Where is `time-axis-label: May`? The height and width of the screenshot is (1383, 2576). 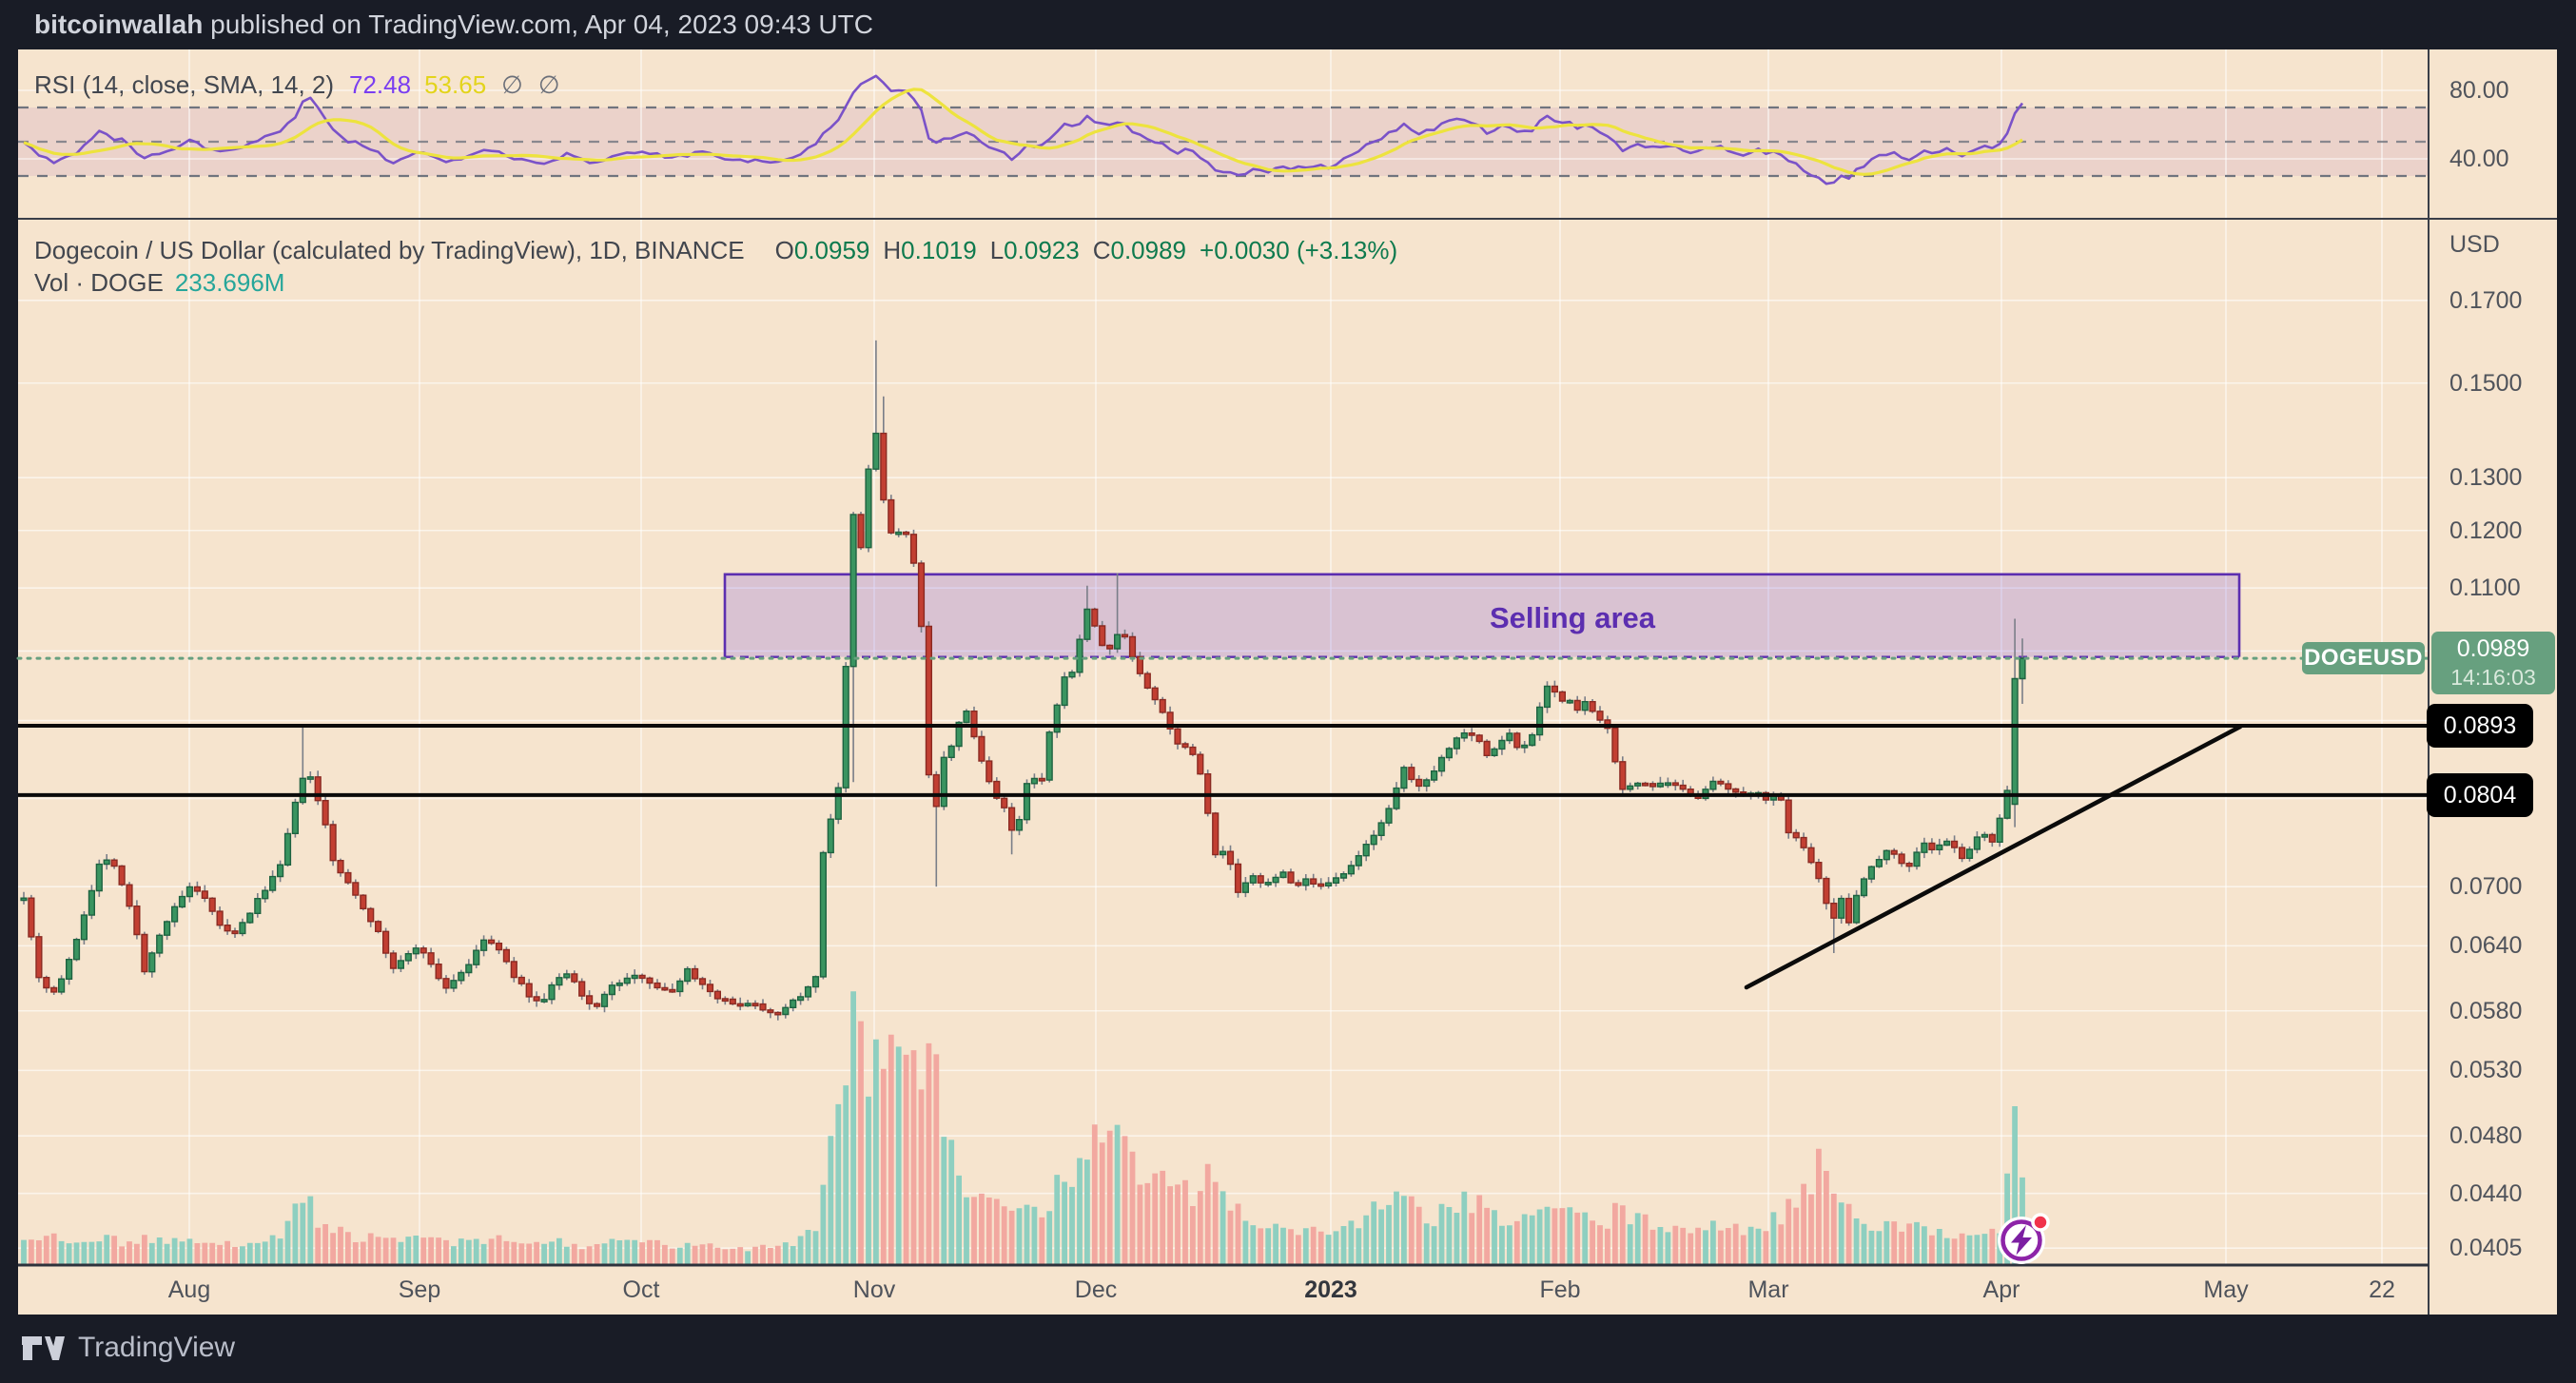
time-axis-label: May is located at coordinates (2226, 1290).